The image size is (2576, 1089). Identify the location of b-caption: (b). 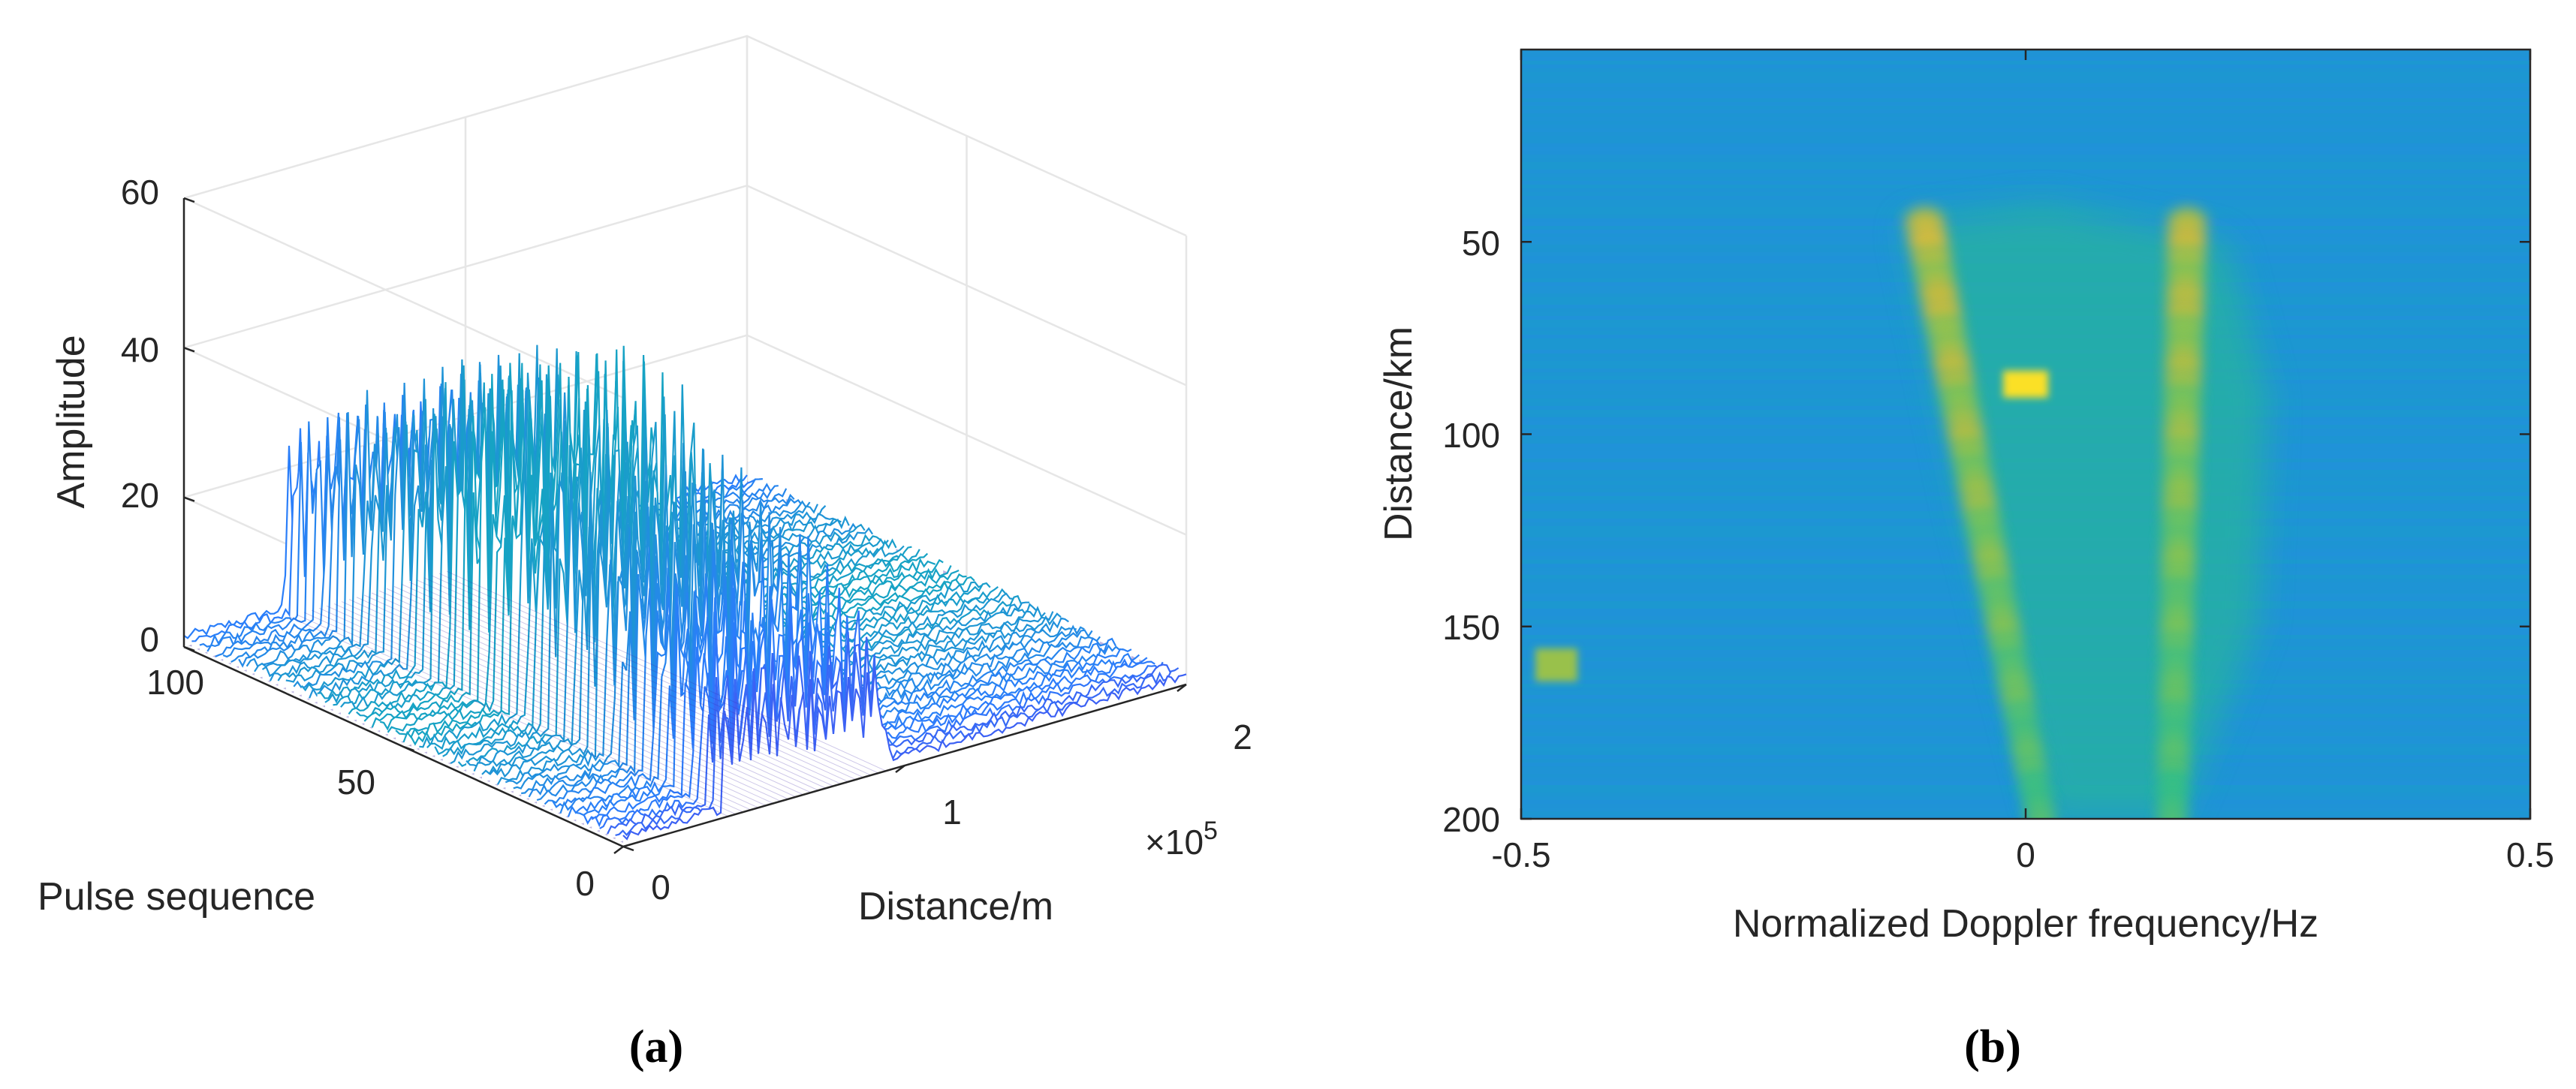
(1992, 1046).